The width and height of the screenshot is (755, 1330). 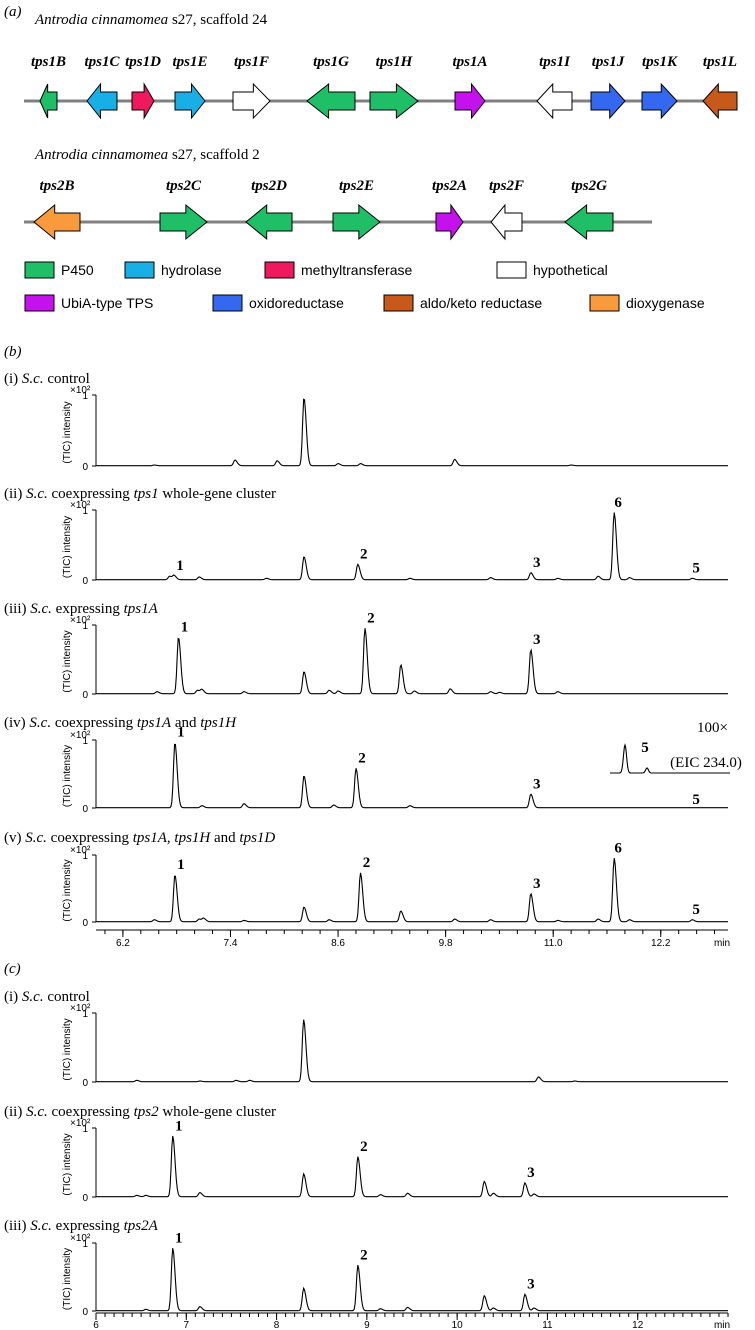 What do you see at coordinates (411, 1321) in the screenshot?
I see `x-axis: 6 7 8 9 10 11 12 min` at bounding box center [411, 1321].